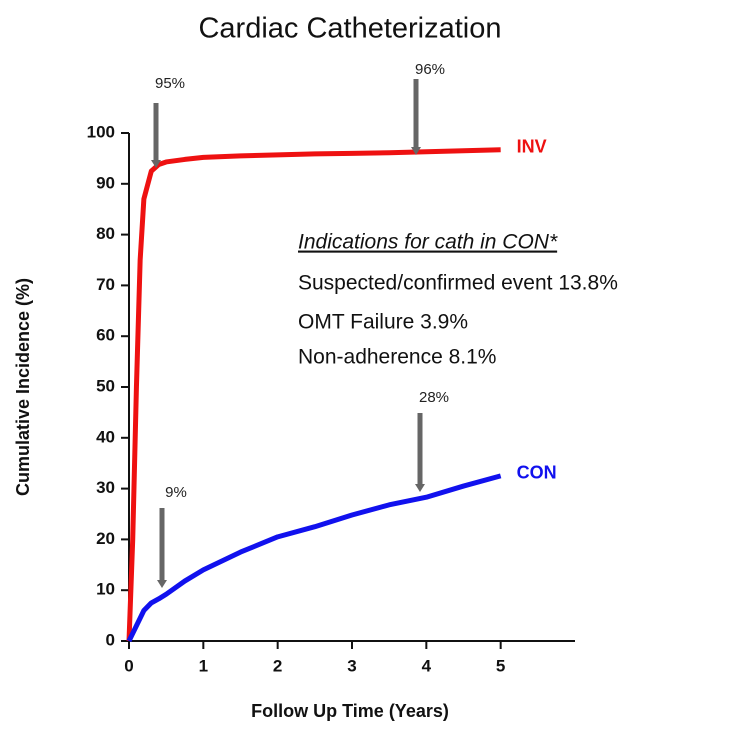 The height and width of the screenshot is (730, 740). Describe the element at coordinates (105, 436) in the screenshot. I see `y-tick-label: 40` at that location.